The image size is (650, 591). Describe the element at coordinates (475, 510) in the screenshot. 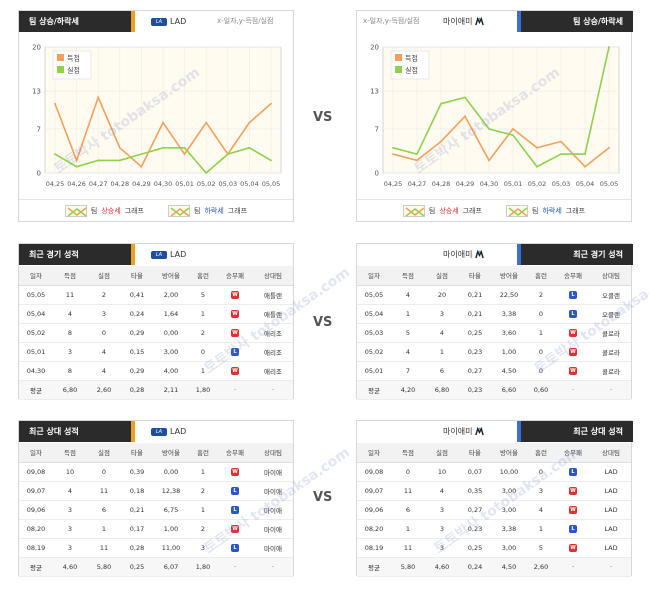

I see `table-cell: 0,27` at that location.